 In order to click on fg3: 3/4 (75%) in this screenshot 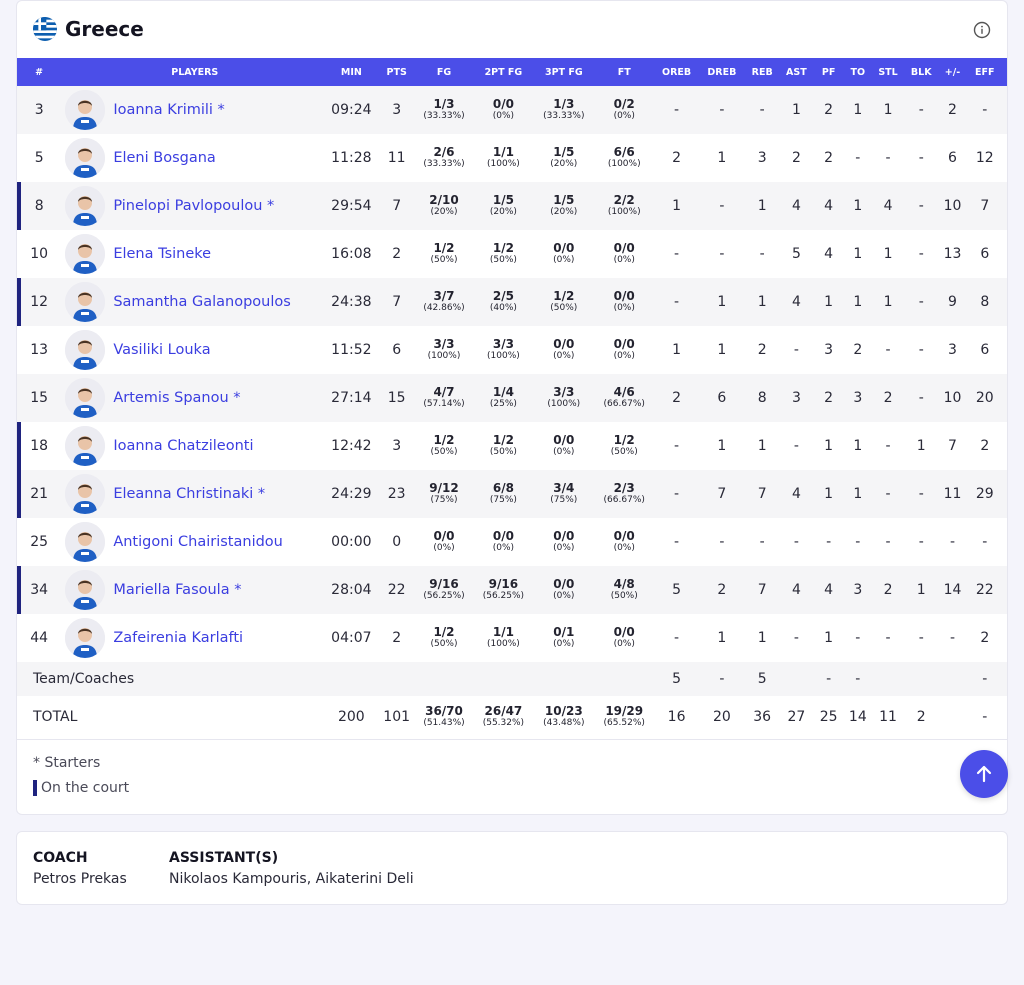, I will do `click(564, 494)`.